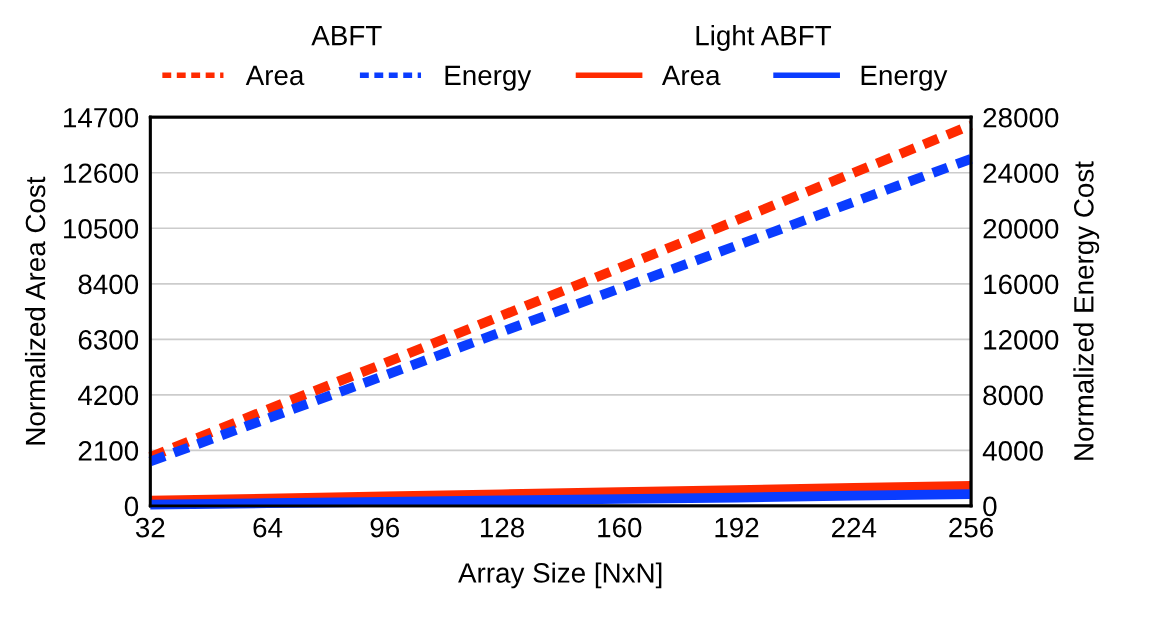 The width and height of the screenshot is (1156, 617). I want to click on x-tick-label: 256, so click(971, 527).